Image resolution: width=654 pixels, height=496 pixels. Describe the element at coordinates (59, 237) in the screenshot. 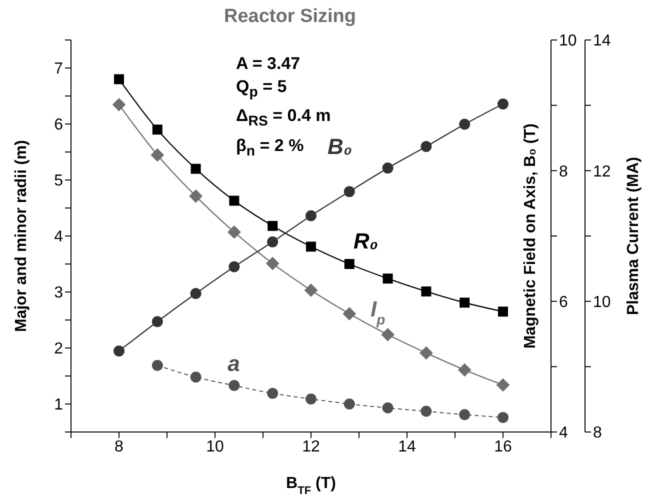

I see `y-tick-label: 4` at that location.